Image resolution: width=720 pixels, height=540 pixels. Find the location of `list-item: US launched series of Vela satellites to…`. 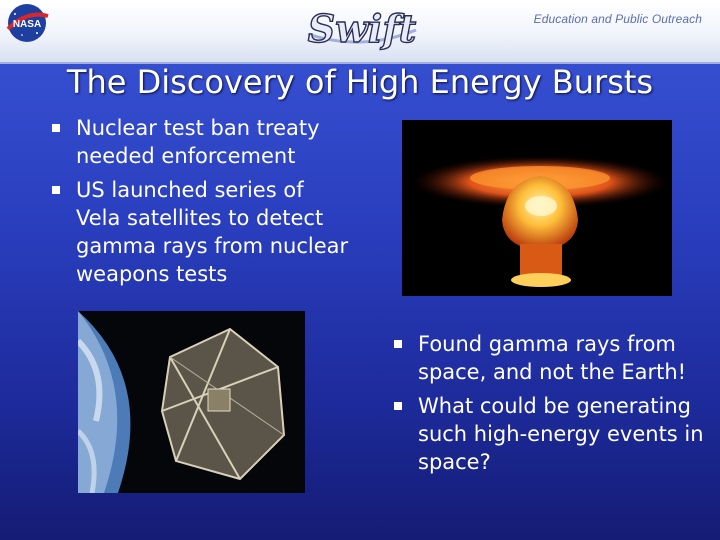

list-item: US launched series of Vela satellites to… is located at coordinates (201, 232).